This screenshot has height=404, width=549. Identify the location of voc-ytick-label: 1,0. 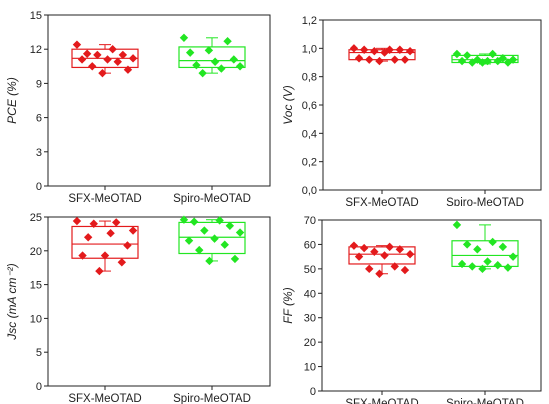
(309, 49).